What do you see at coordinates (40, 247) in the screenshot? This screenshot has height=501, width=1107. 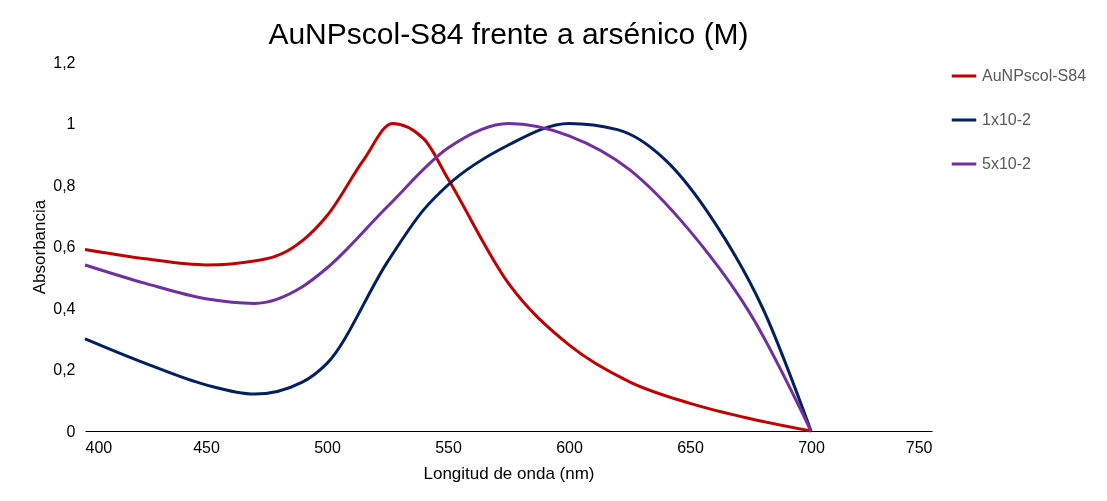 I see `y-axis-title: Absorbancia` at bounding box center [40, 247].